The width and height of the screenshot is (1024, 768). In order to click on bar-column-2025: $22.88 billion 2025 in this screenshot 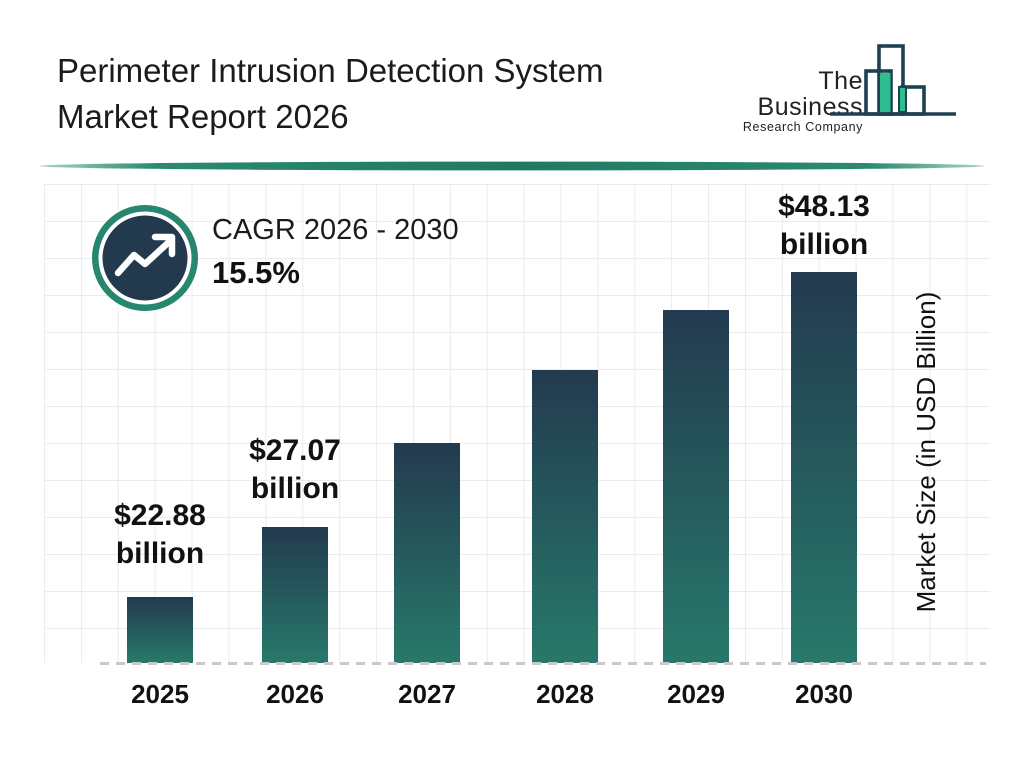, I will do `click(160, 446)`.